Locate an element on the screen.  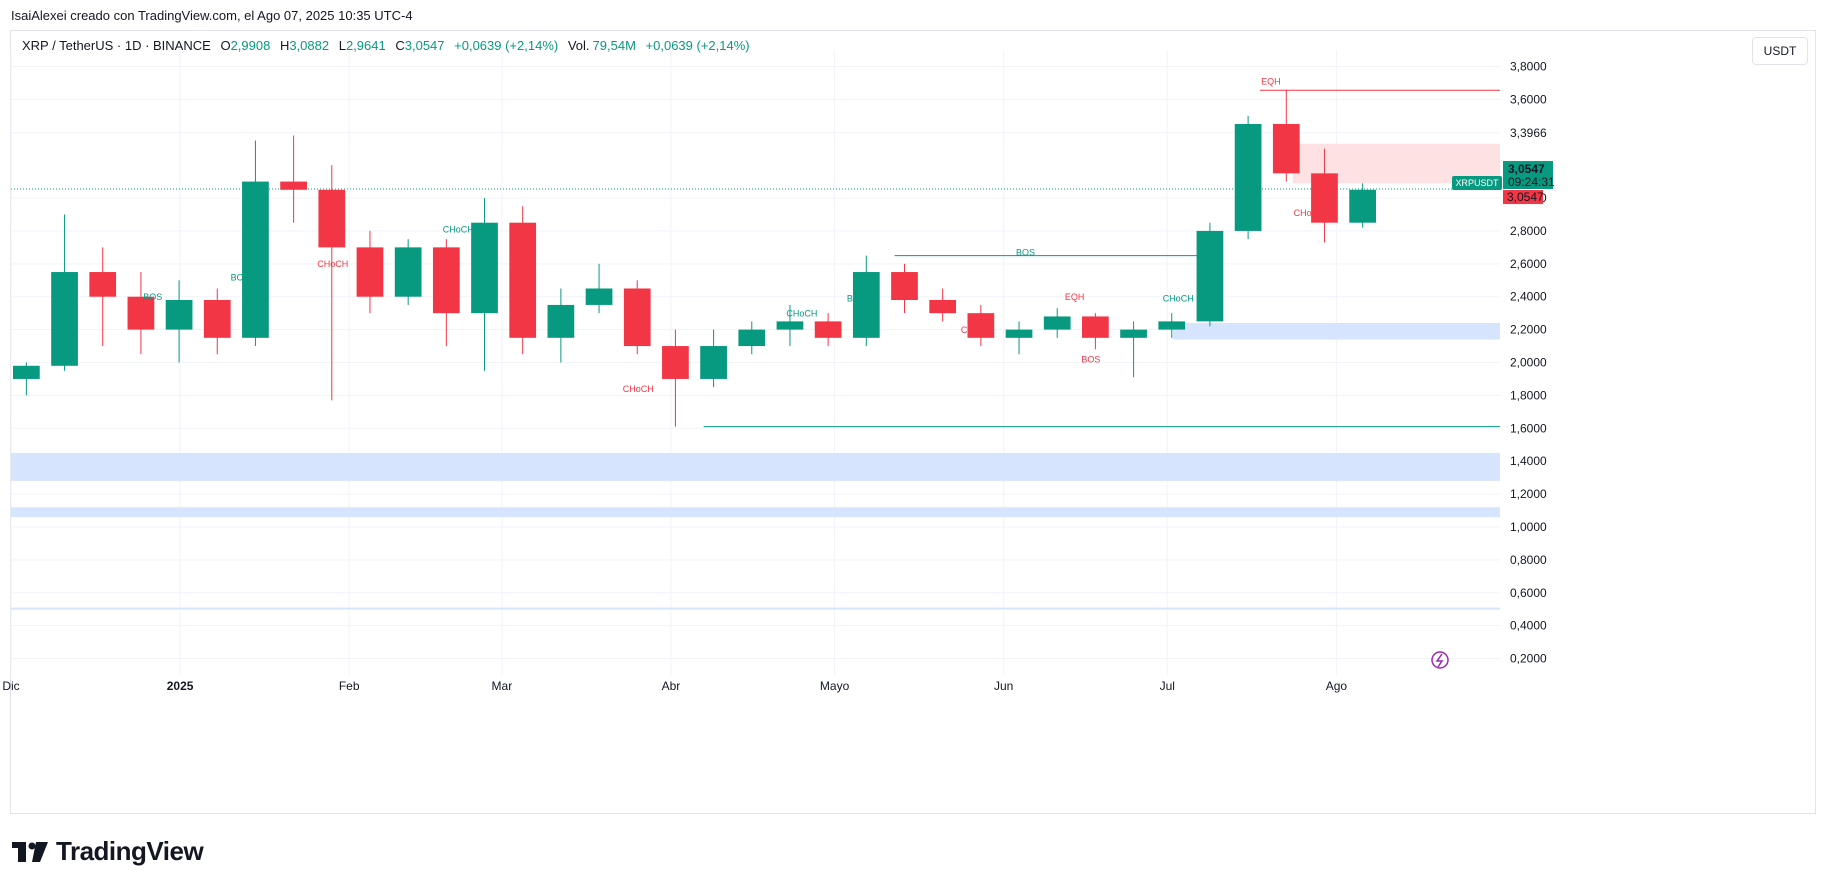
last-price-tag-value: 3,0547 is located at coordinates (1525, 197).